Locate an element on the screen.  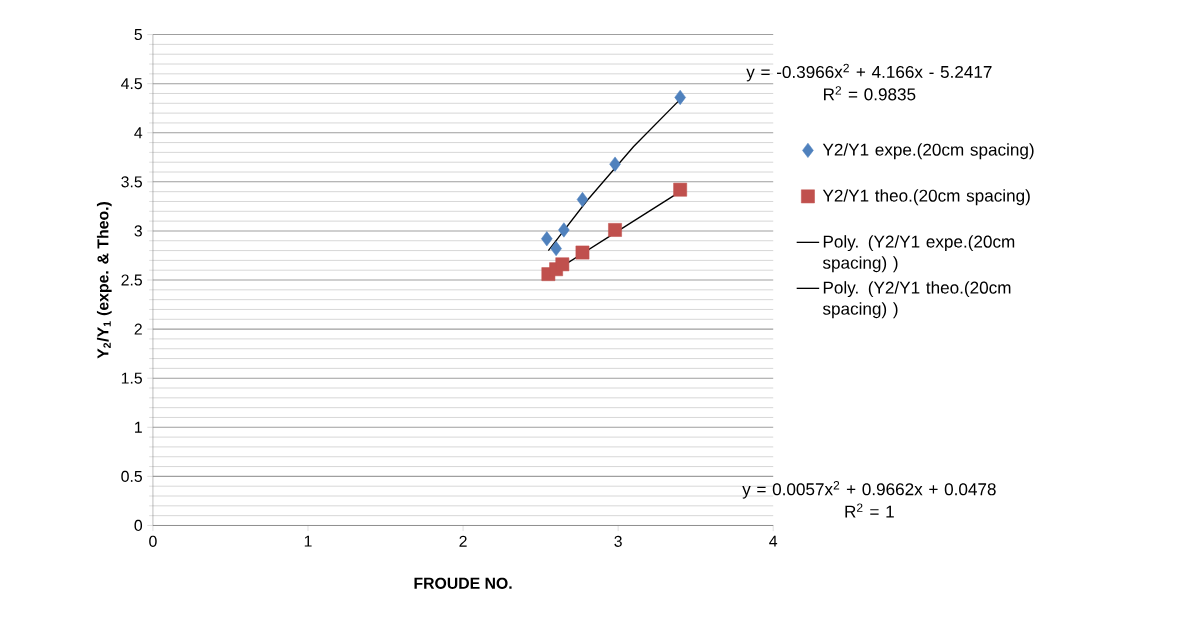
x-tick-label: 2 is located at coordinates (463, 541).